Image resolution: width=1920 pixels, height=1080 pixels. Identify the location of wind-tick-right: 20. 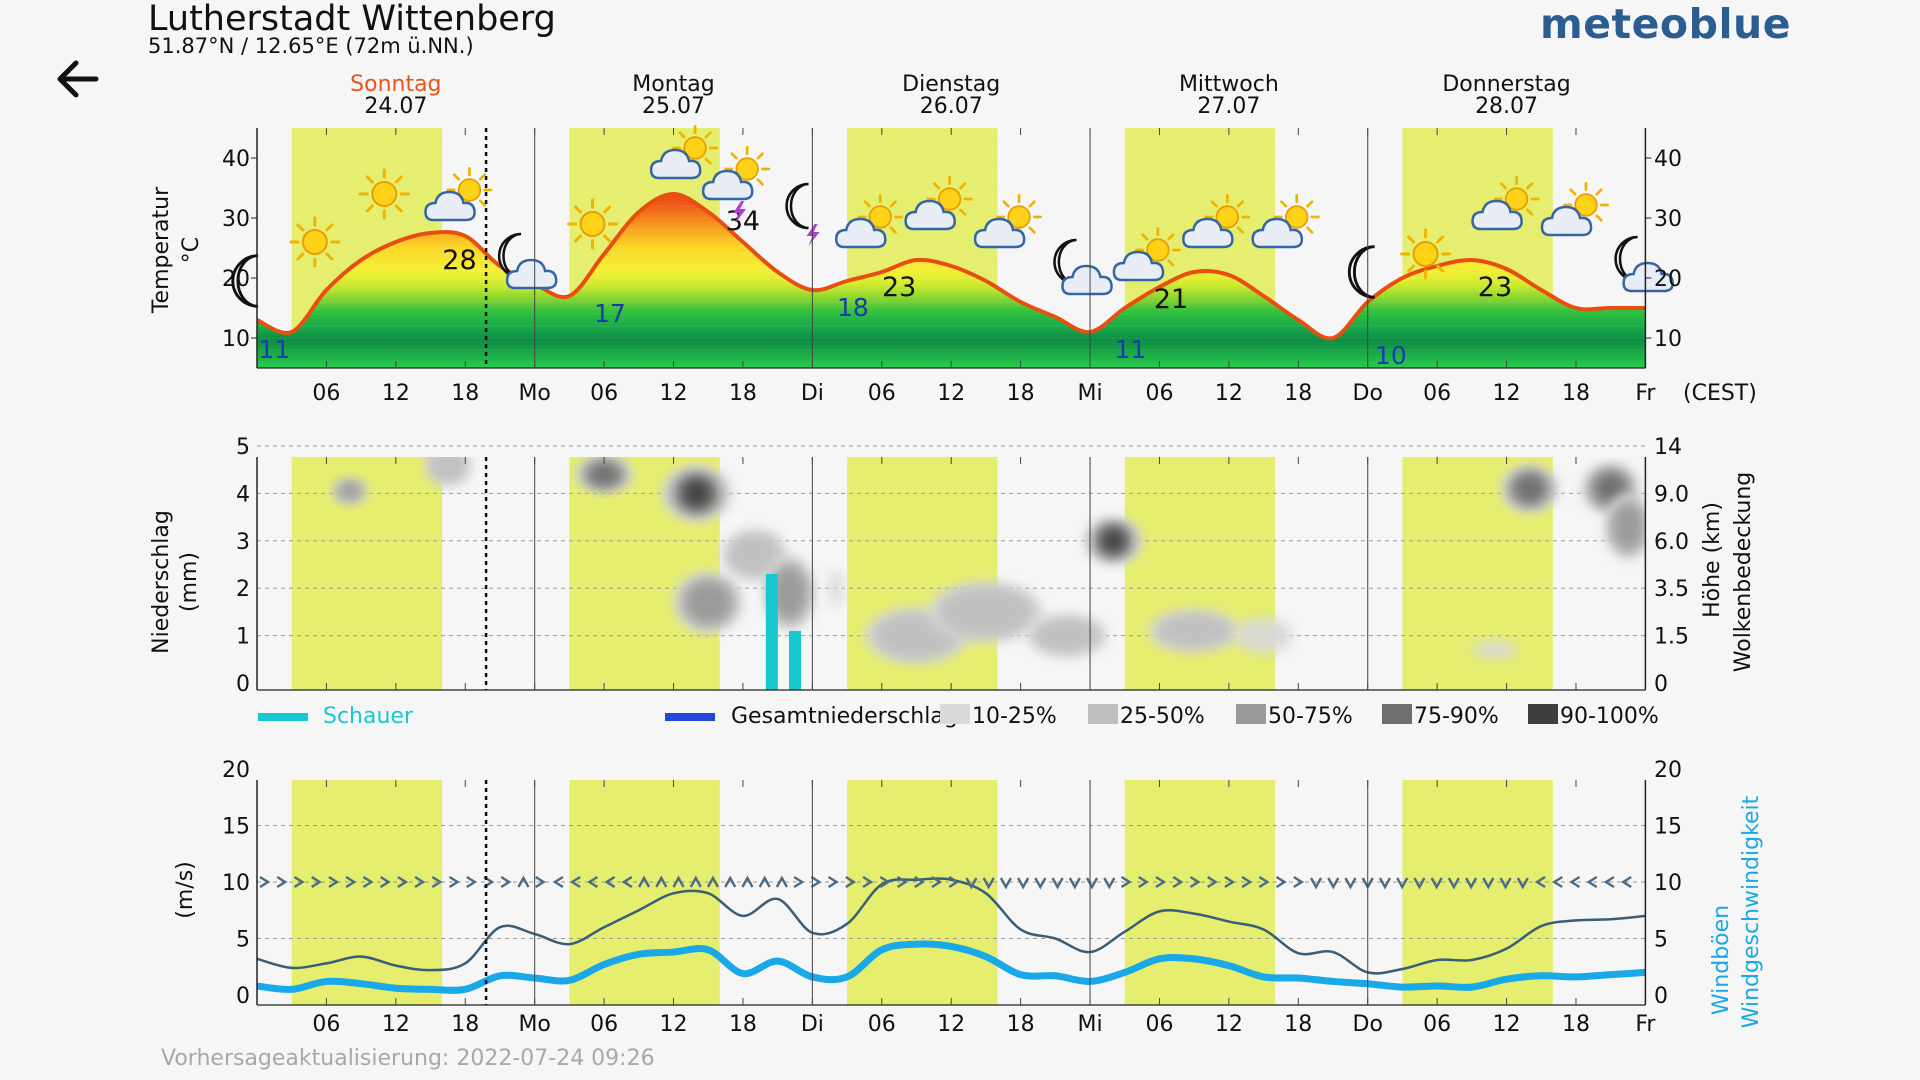
(1668, 770).